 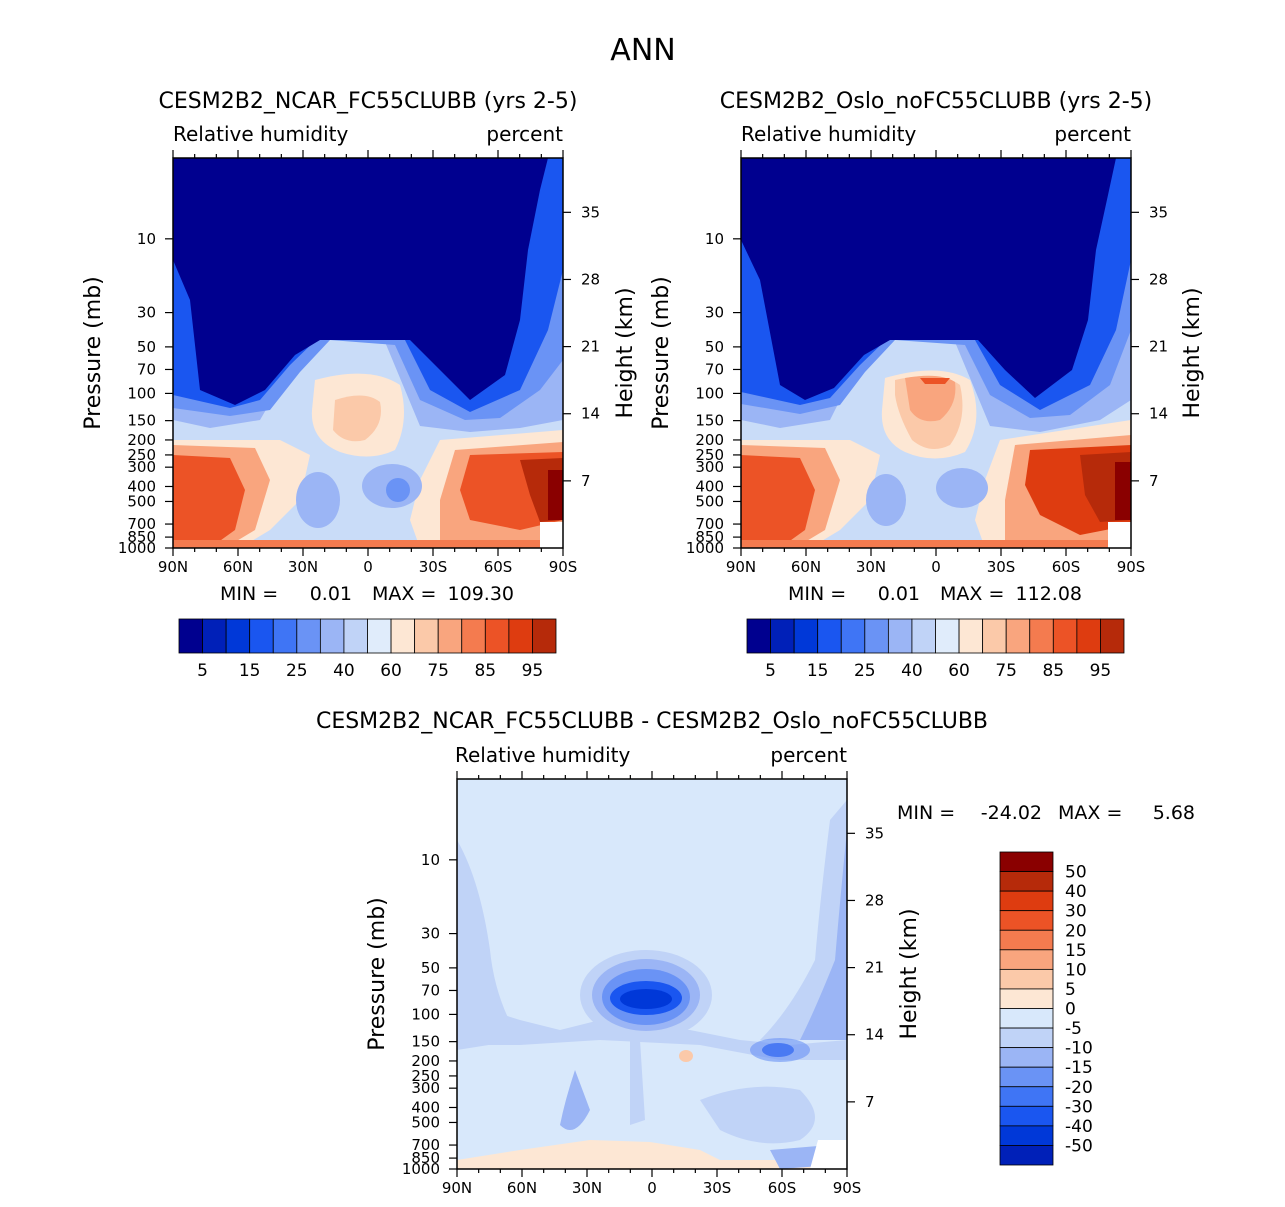 I want to click on colorbar-label: -10, so click(x=1079, y=1049).